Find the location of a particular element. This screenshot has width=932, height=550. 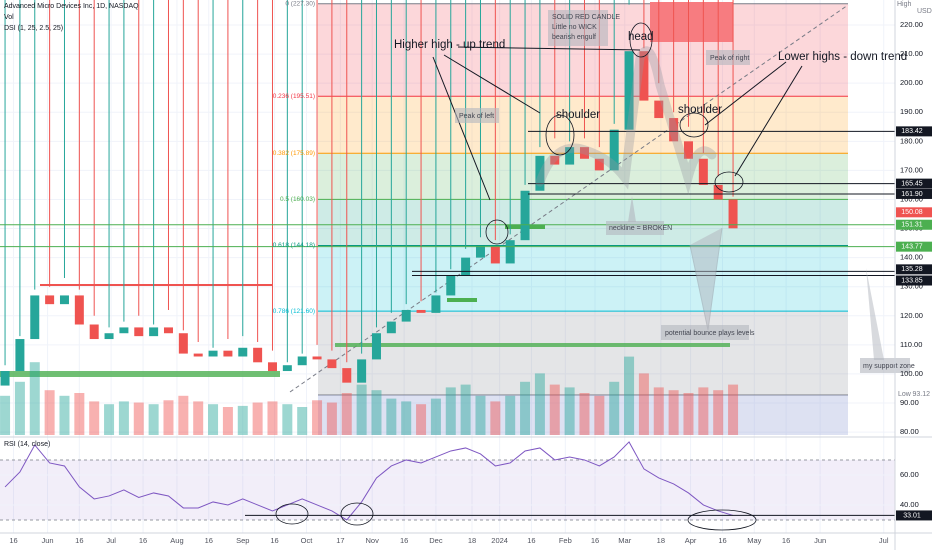

level-label: 165.45 is located at coordinates (912, 183).